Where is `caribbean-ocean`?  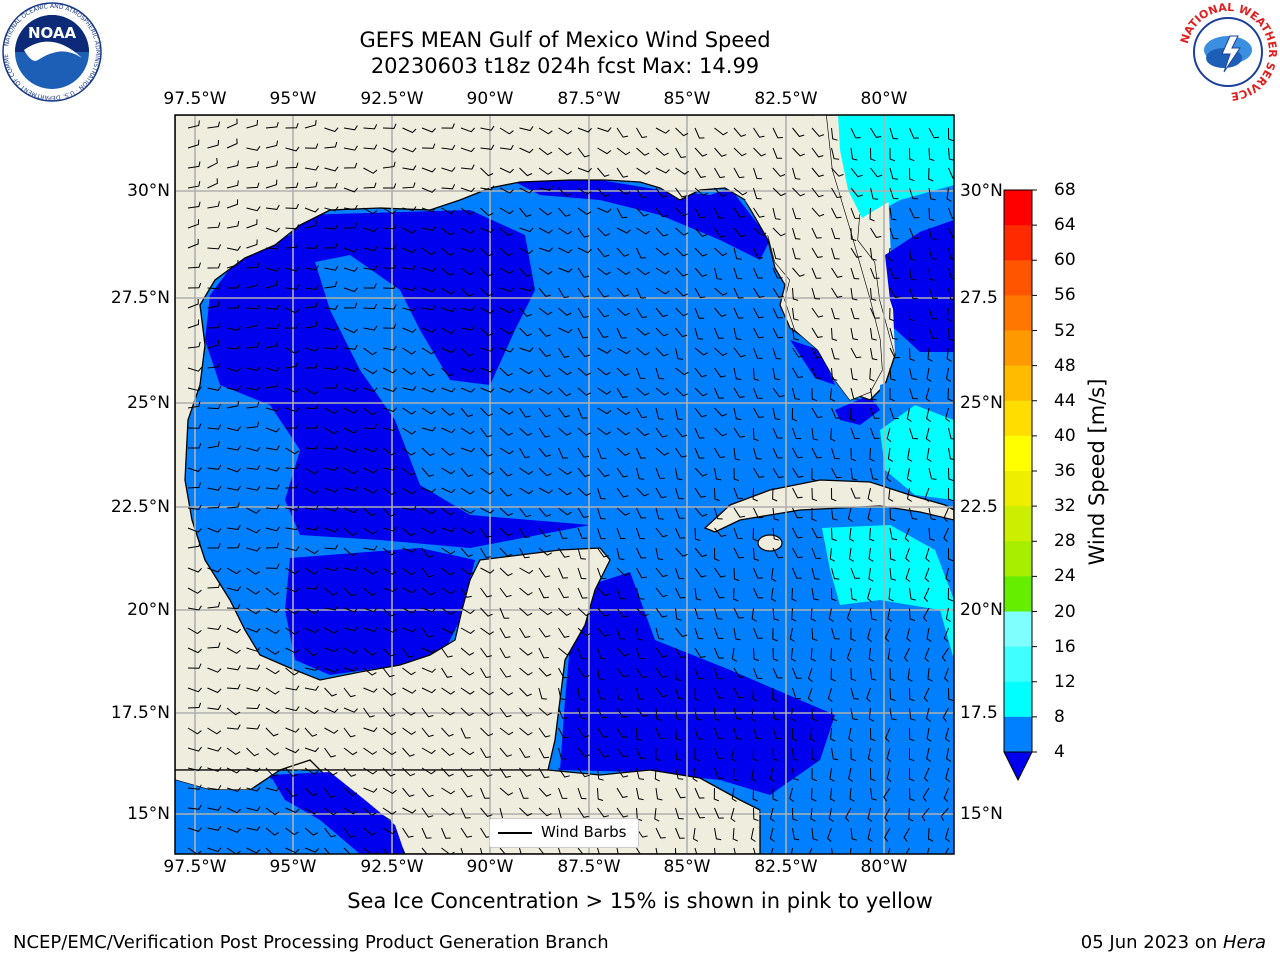 caribbean-ocean is located at coordinates (857, 827).